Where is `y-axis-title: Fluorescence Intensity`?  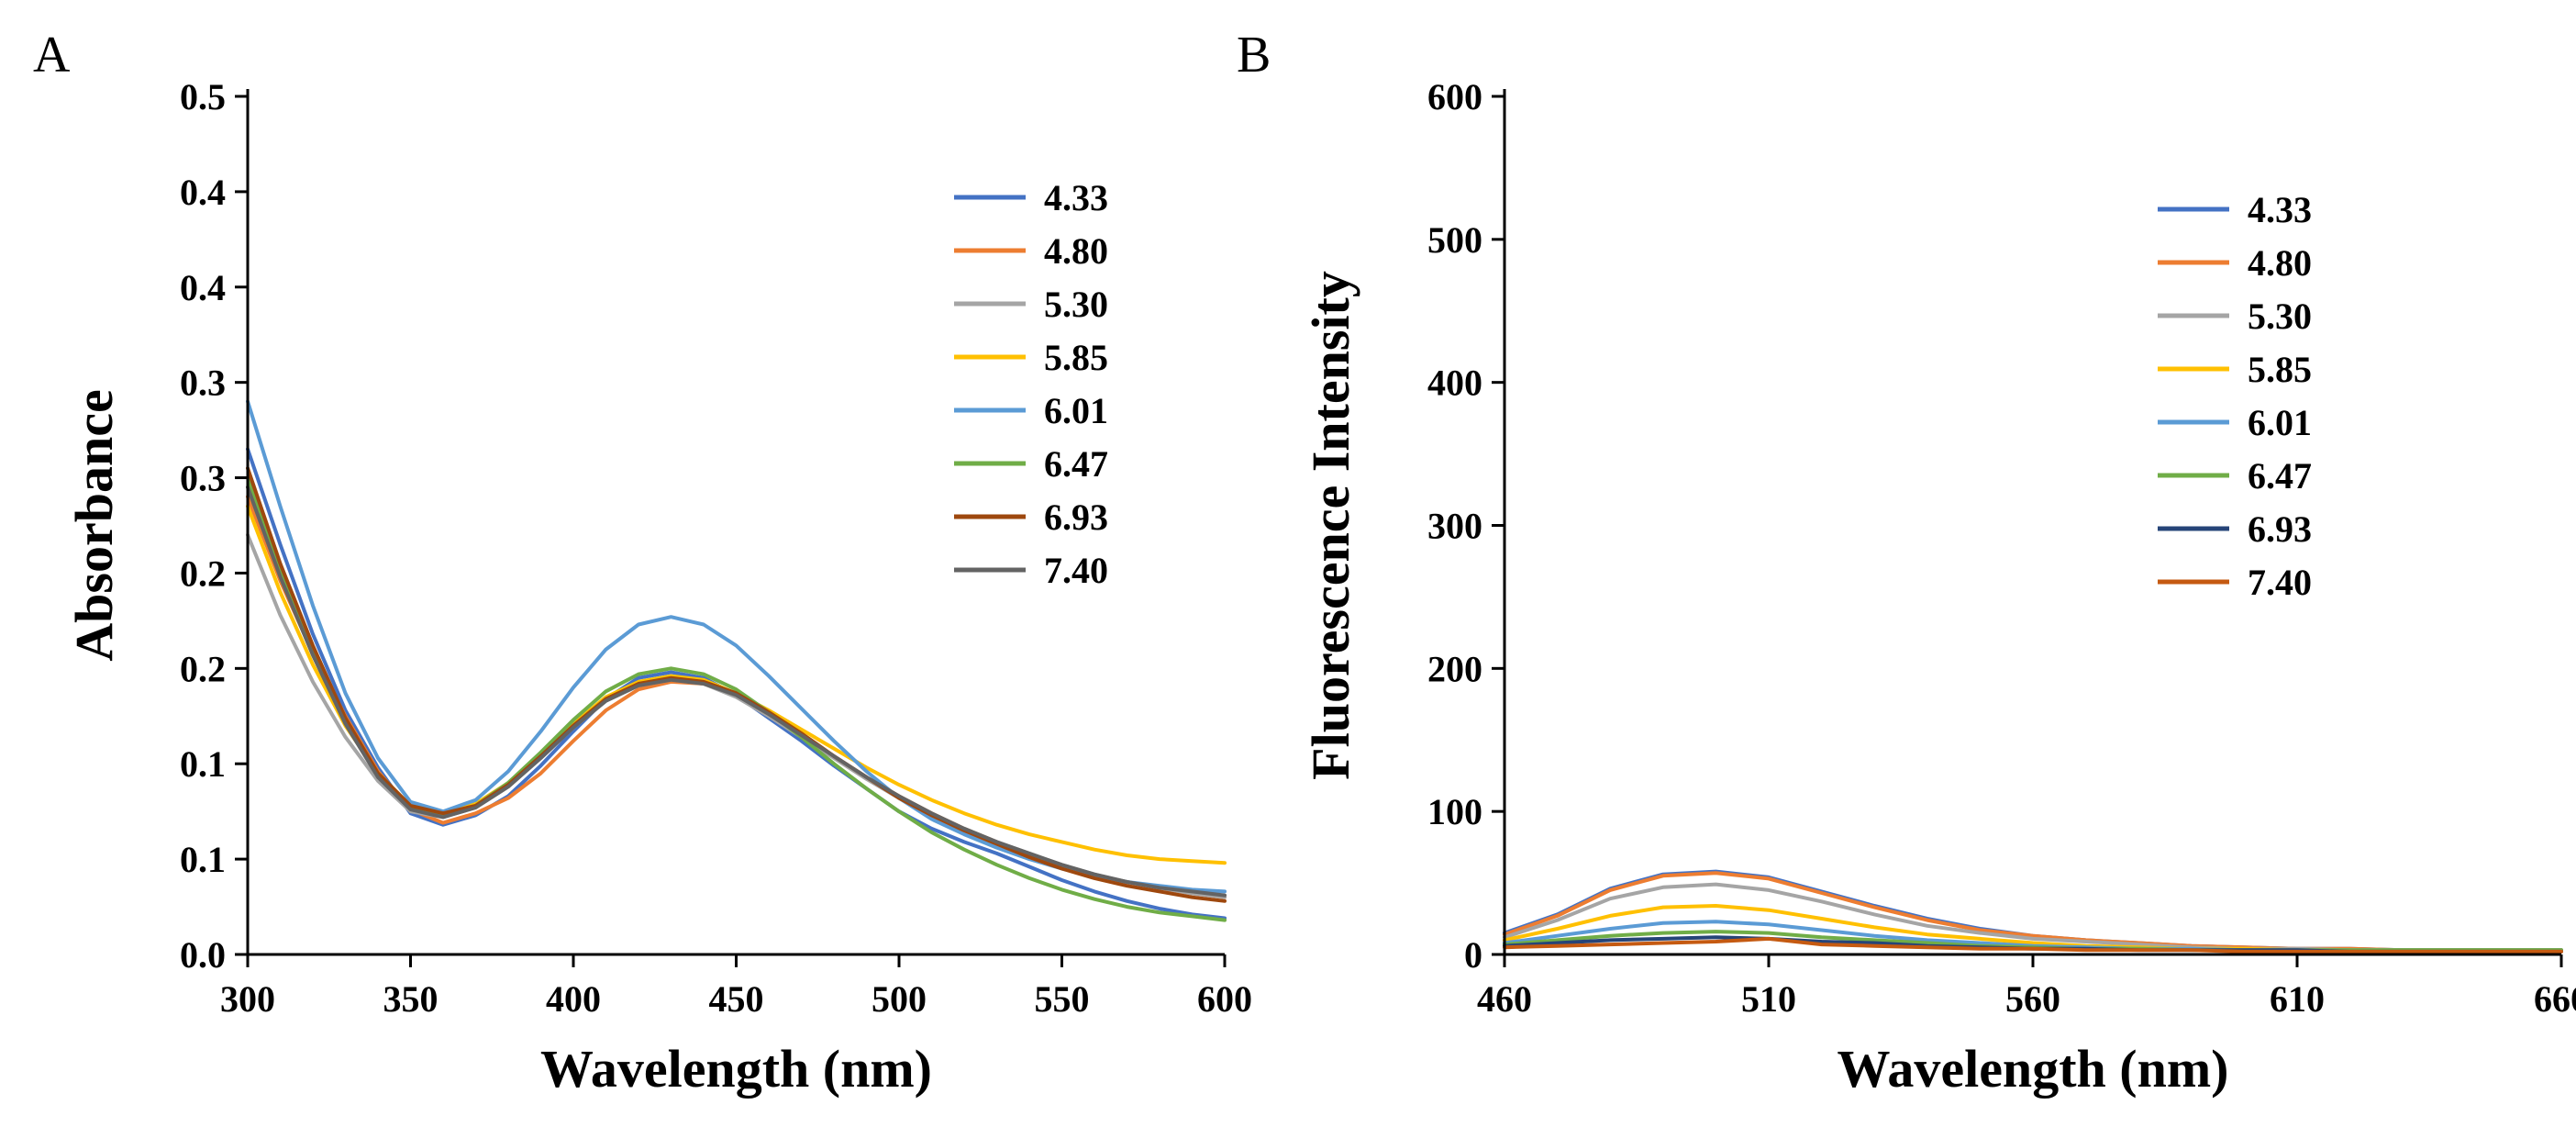
y-axis-title: Fluorescence Intensity is located at coordinates (1330, 525).